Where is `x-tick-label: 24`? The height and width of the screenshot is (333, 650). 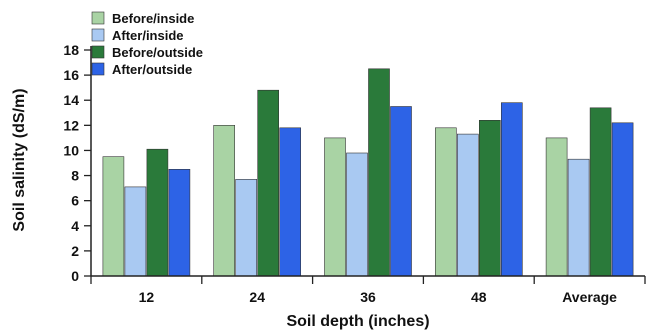 x-tick-label: 24 is located at coordinates (257, 297).